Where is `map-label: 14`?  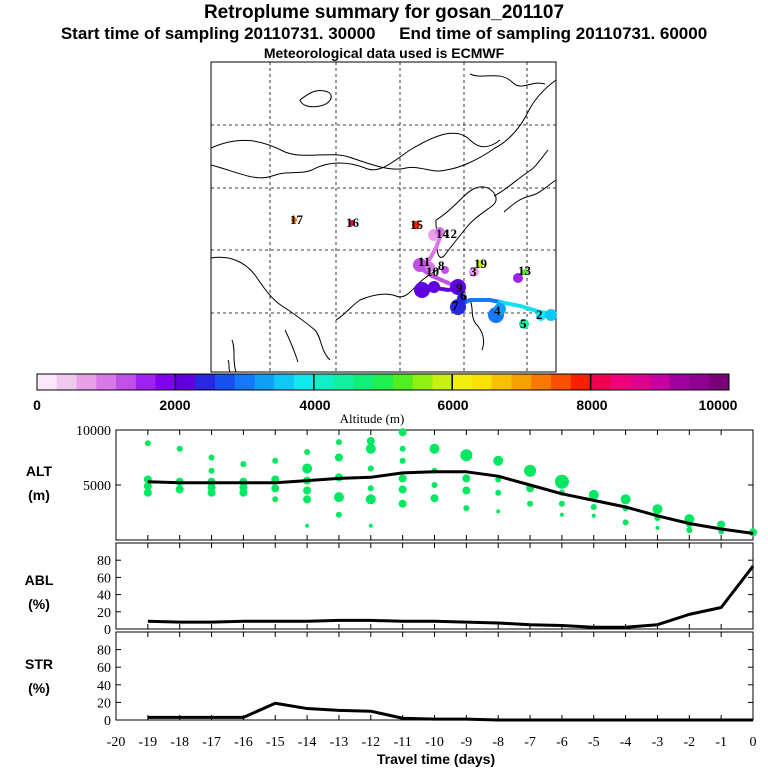 map-label: 14 is located at coordinates (443, 233).